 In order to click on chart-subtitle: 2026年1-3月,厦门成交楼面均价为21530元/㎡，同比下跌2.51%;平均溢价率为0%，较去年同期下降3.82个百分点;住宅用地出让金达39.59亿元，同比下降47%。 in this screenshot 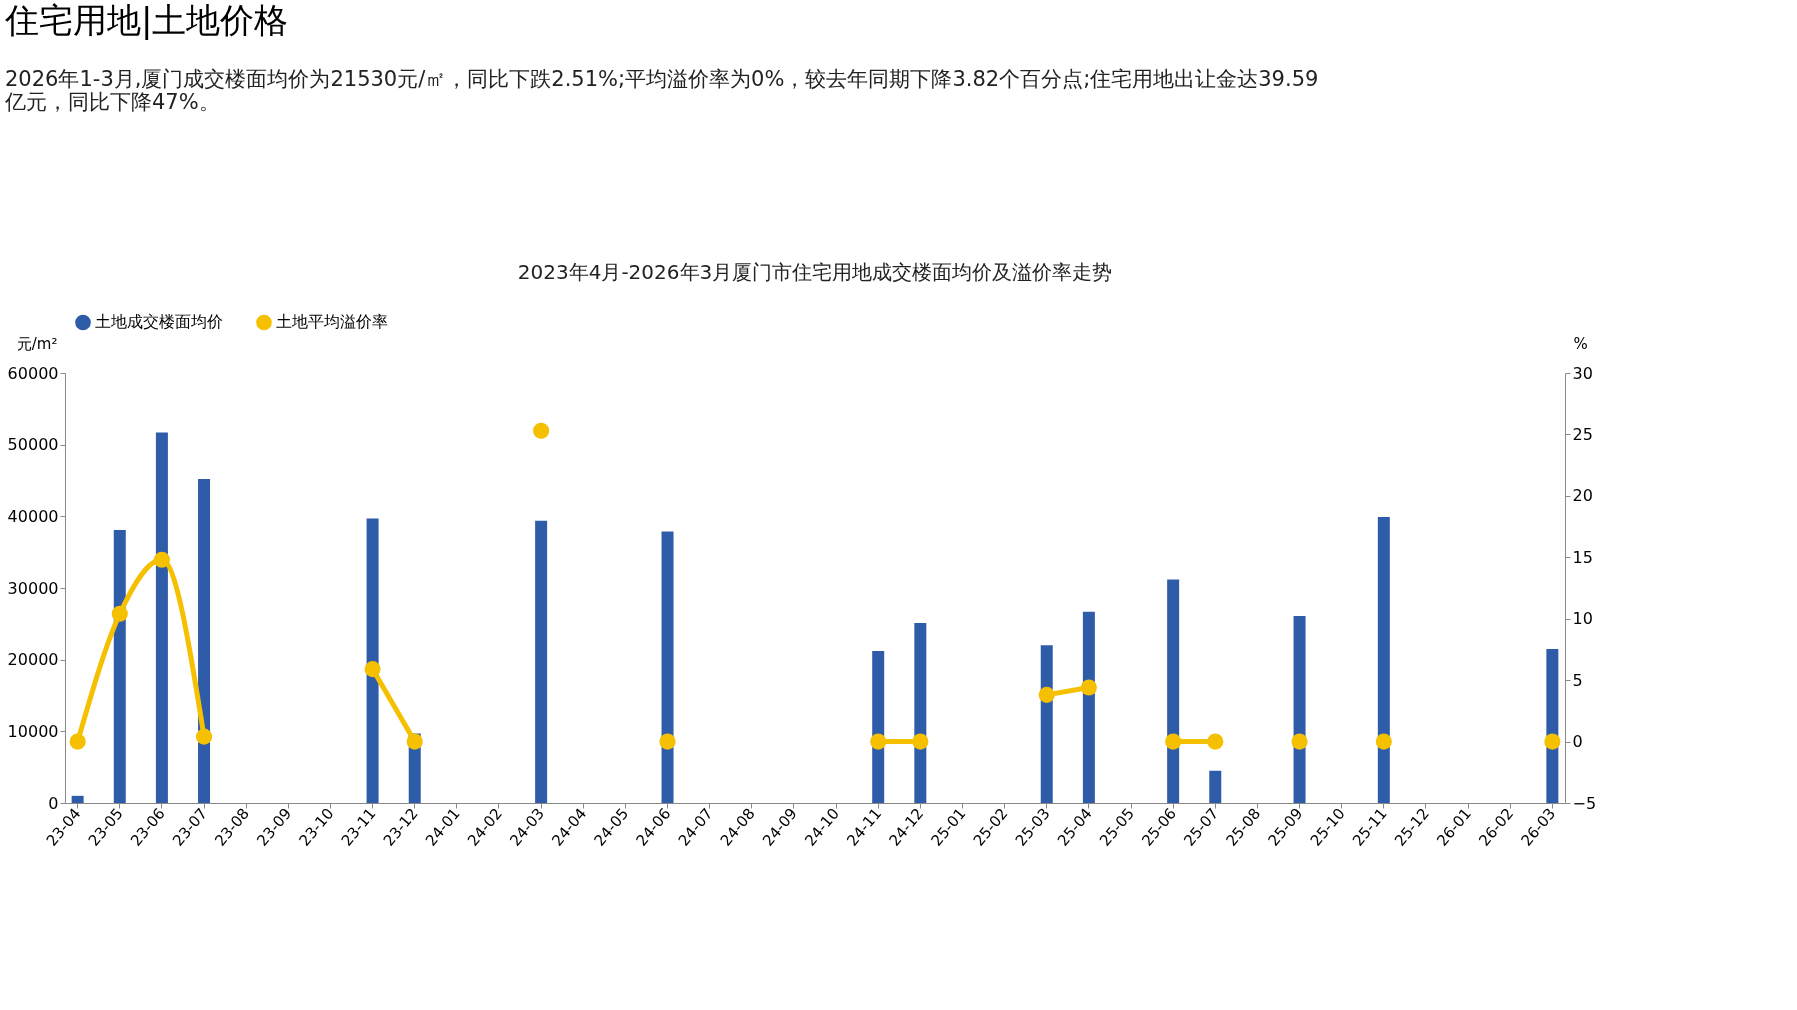, I will do `click(661, 90)`.